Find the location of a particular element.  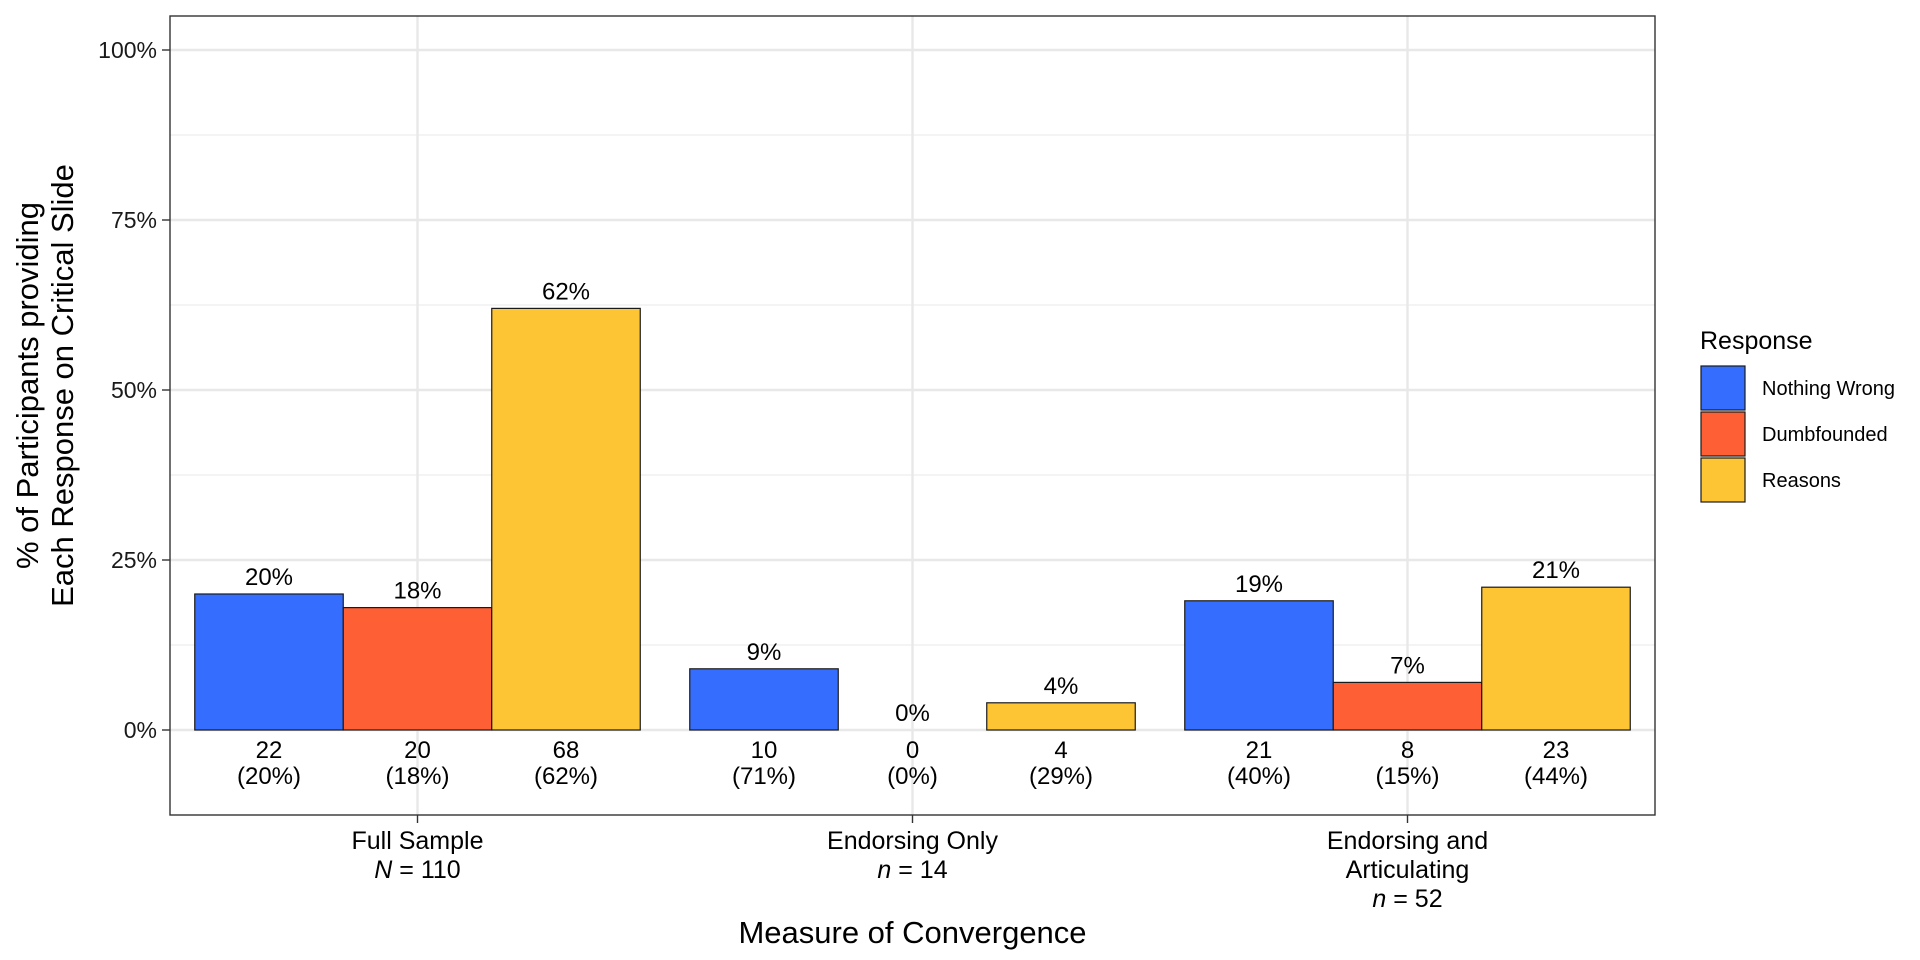

bar-value-label: 19% is located at coordinates (1259, 584).